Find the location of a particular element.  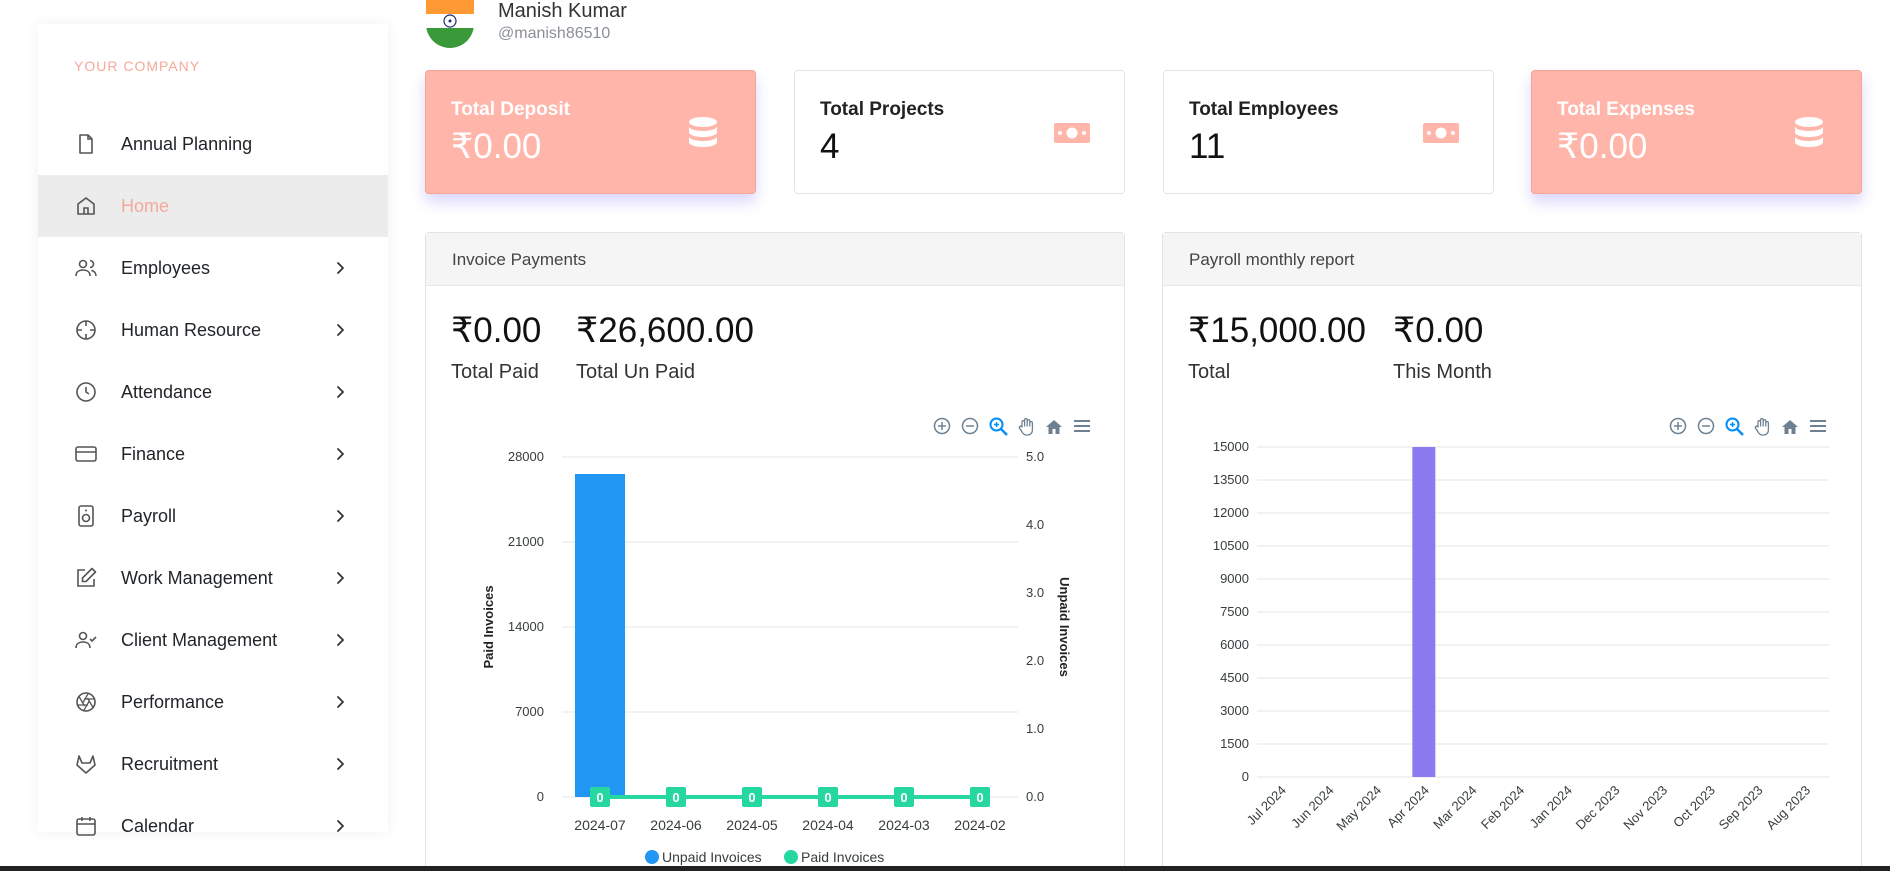

y-tick-label: 4500 is located at coordinates (1234, 677).